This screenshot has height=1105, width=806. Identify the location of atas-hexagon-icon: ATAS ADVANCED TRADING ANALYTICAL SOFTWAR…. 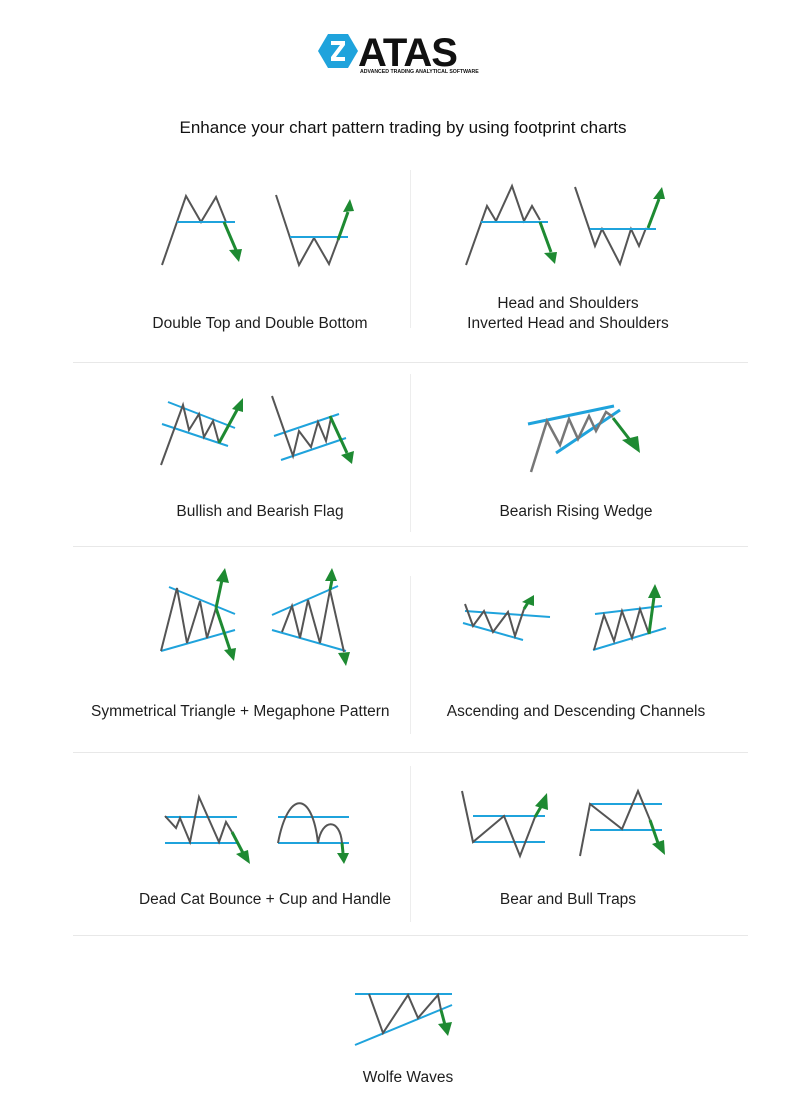
(398, 53).